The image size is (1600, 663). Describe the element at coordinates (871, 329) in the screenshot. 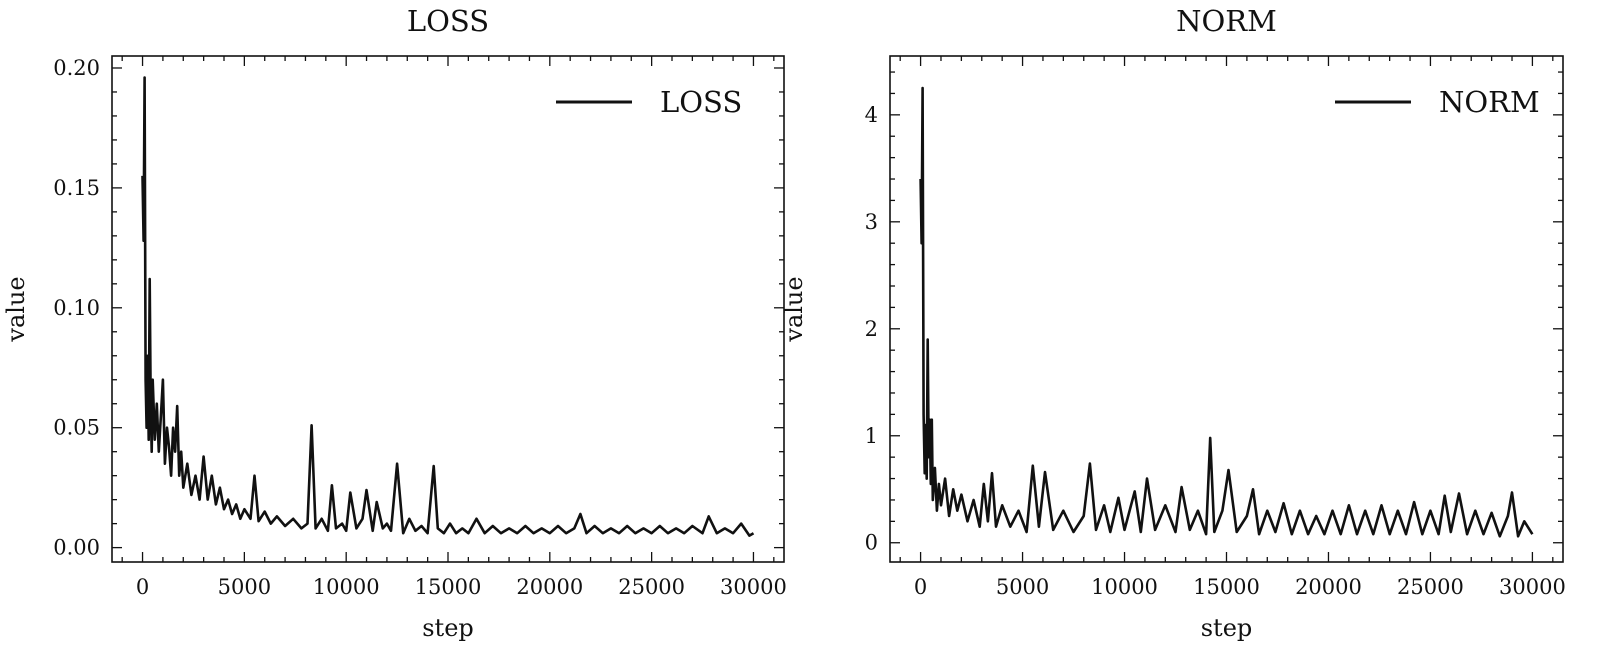

I see `y-tick-label: 2` at that location.